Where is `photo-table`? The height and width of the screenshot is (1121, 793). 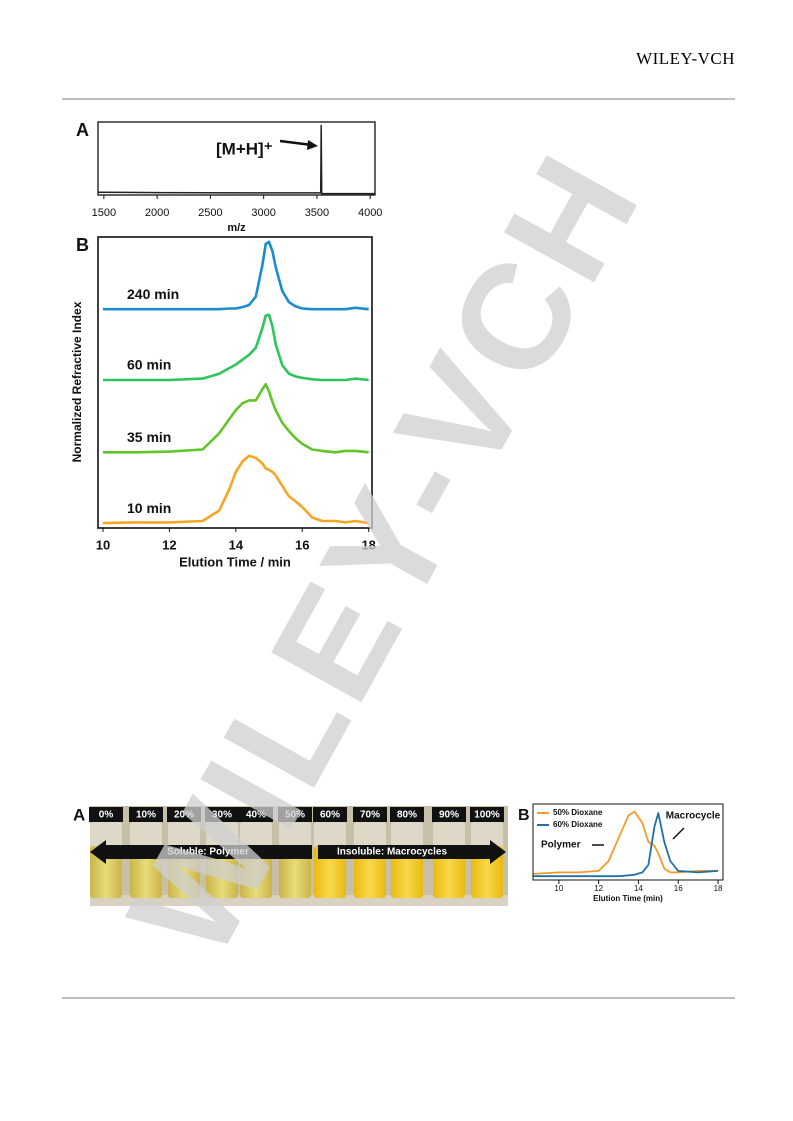 photo-table is located at coordinates (299, 900).